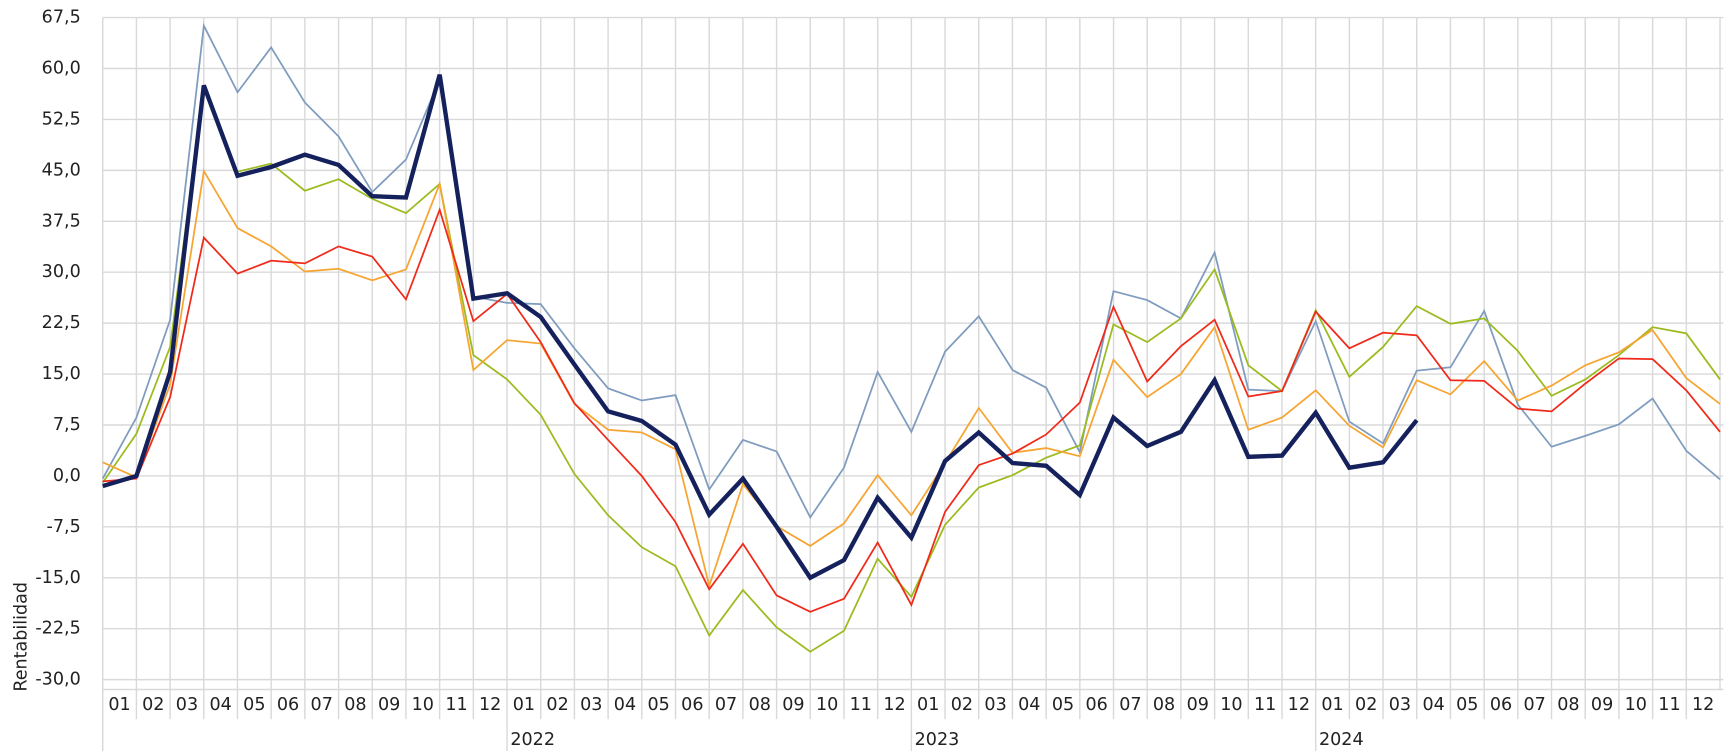  What do you see at coordinates (64, 527) in the screenshot?
I see `y-tick-label: -7,5` at bounding box center [64, 527].